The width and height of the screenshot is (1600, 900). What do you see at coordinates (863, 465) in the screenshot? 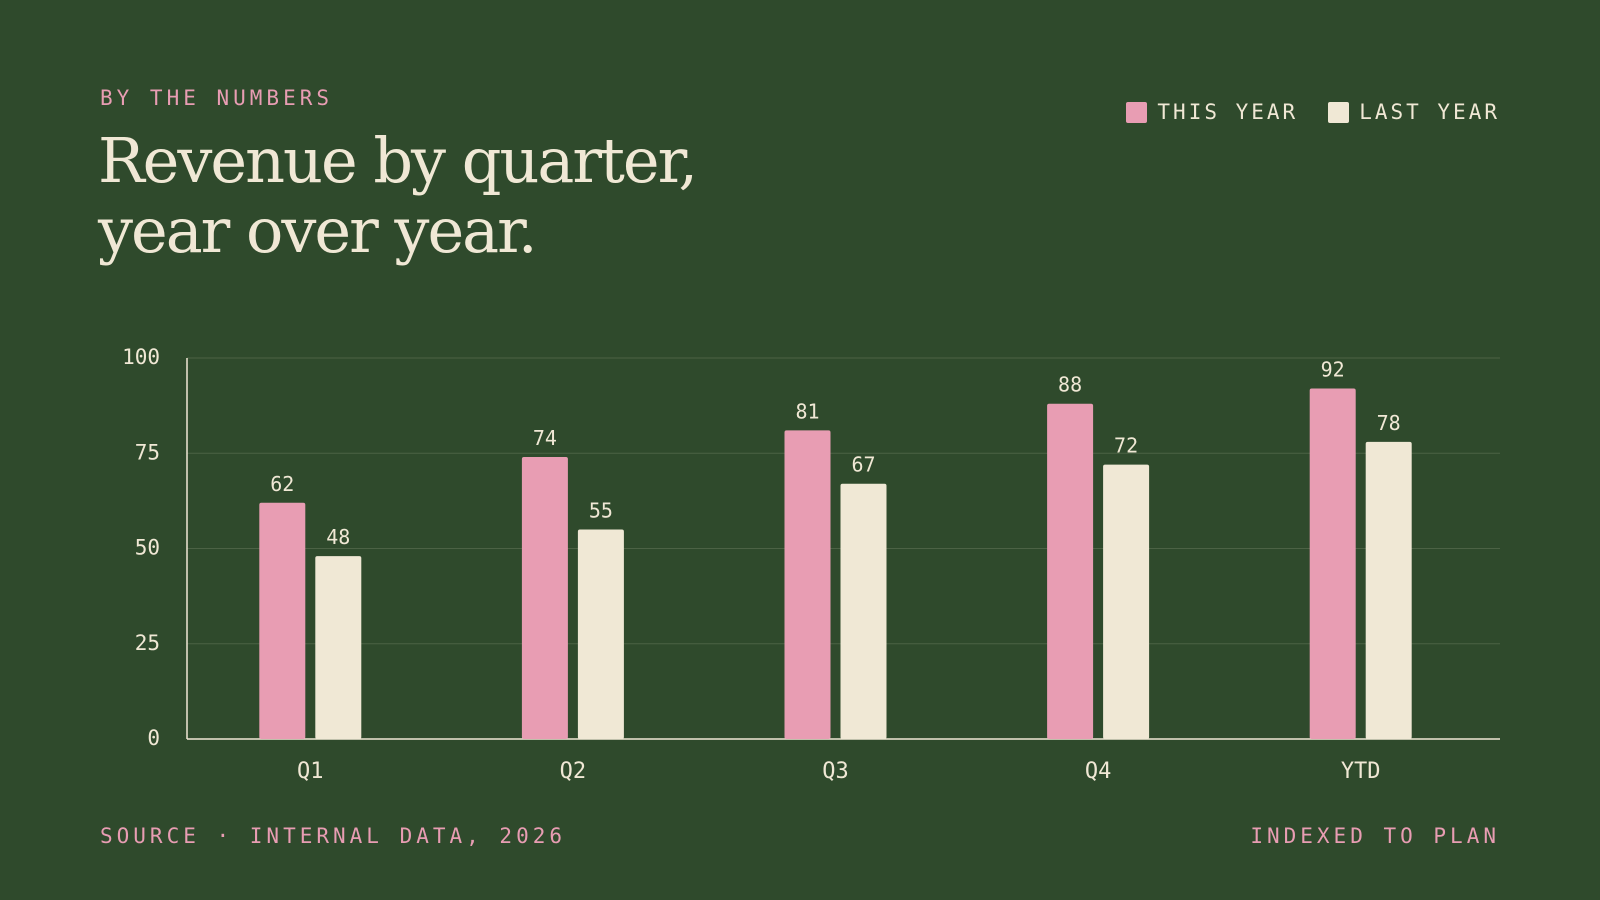
I see `data-label-q3-last-year: 67` at bounding box center [863, 465].